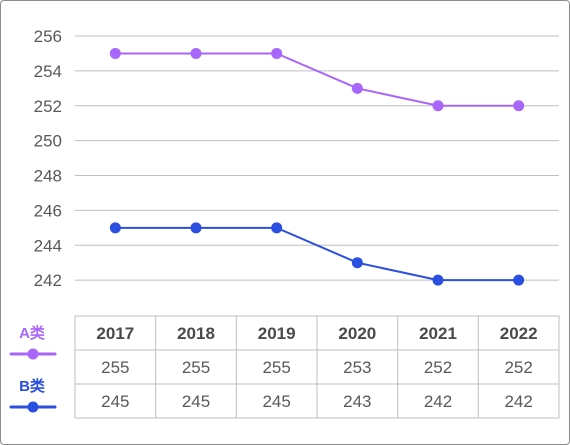  Describe the element at coordinates (48, 158) in the screenshot. I see `y-axis: 256 254 252 250 248 246 244 242` at that location.